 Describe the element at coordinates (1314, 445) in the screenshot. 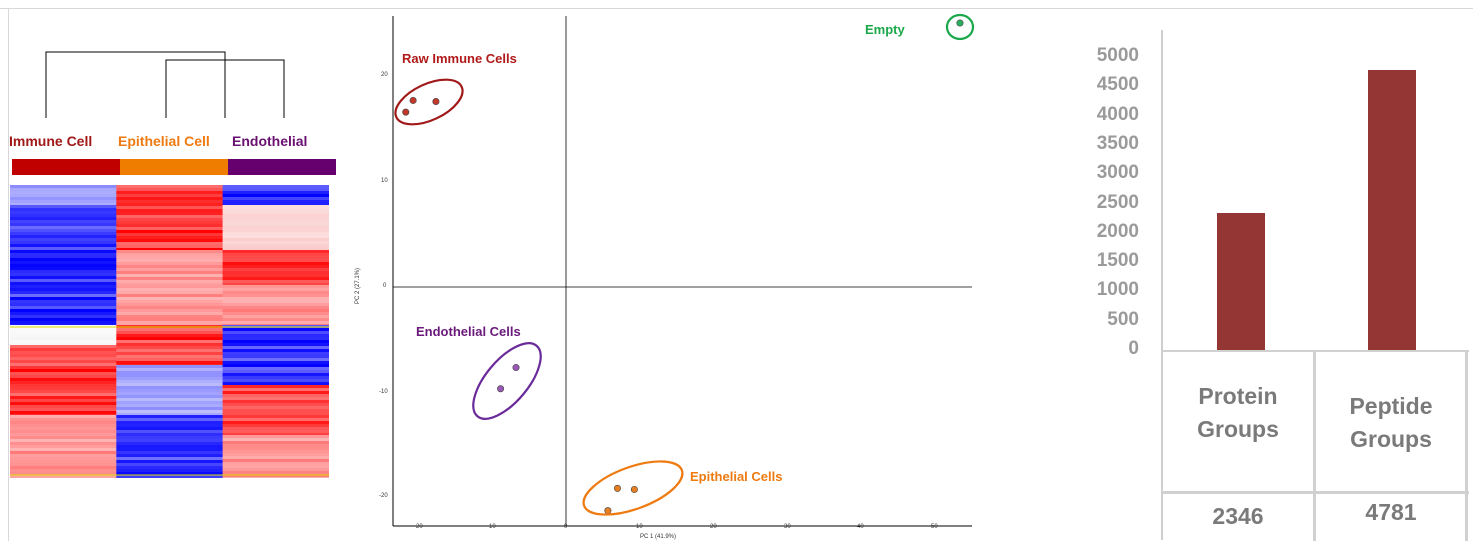

I see `table-column-divider` at that location.